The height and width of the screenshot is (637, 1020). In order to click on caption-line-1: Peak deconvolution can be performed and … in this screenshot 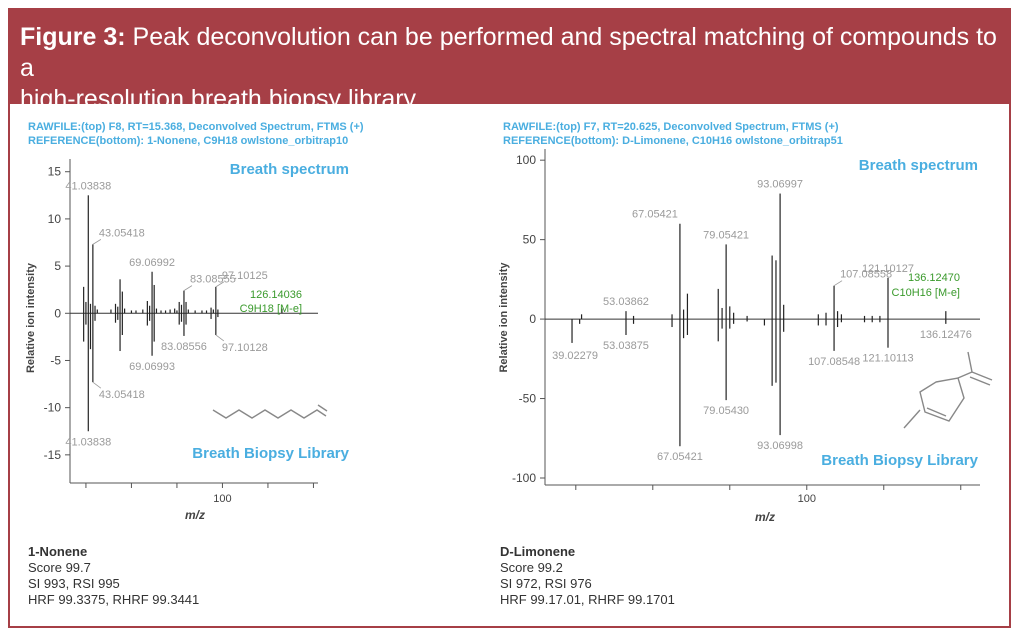, I will do `click(508, 52)`.